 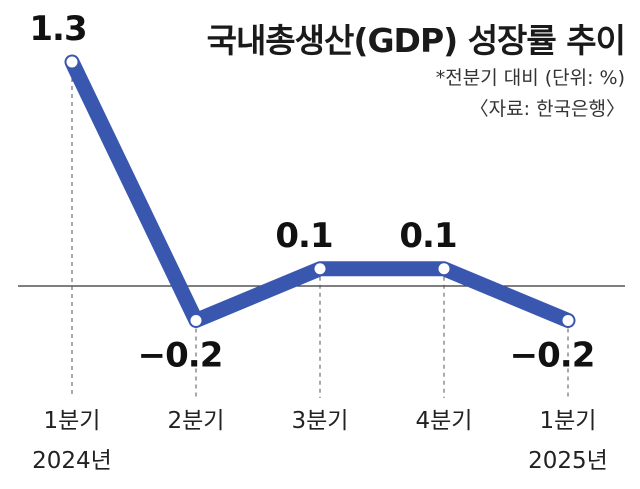 What do you see at coordinates (320, 421) in the screenshot?
I see `x-tick-label-3: 3분기` at bounding box center [320, 421].